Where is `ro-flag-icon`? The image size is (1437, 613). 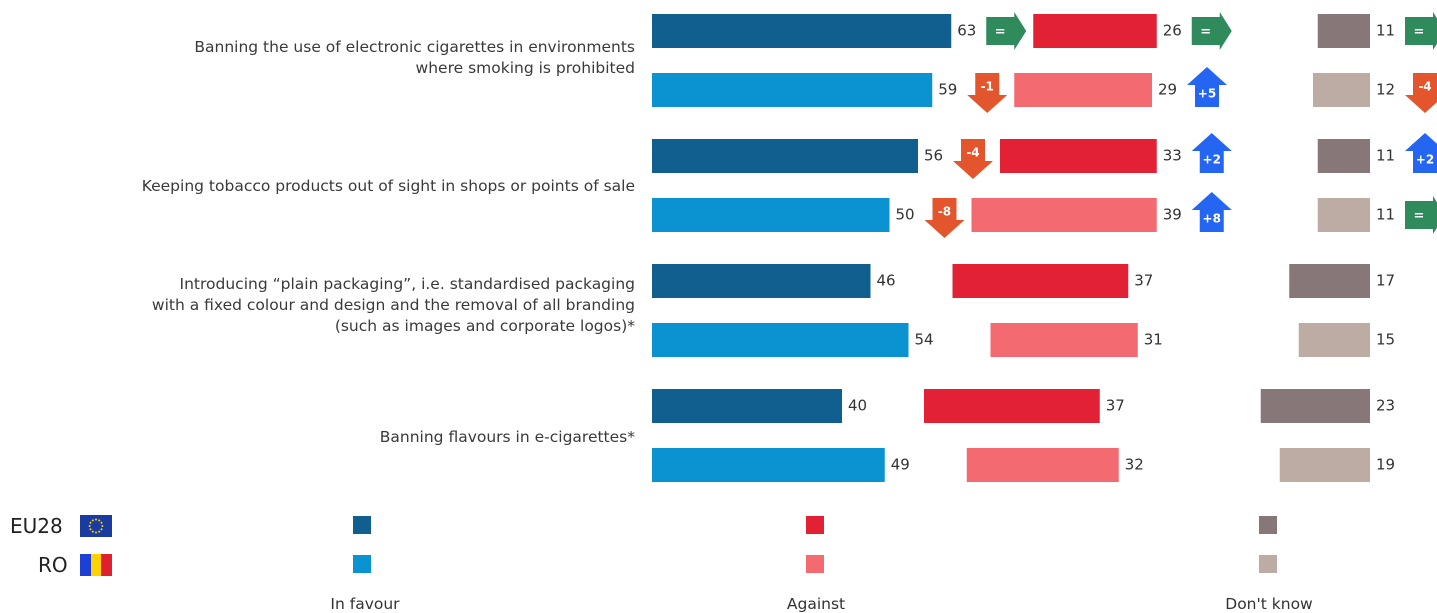 ro-flag-icon is located at coordinates (96, 565).